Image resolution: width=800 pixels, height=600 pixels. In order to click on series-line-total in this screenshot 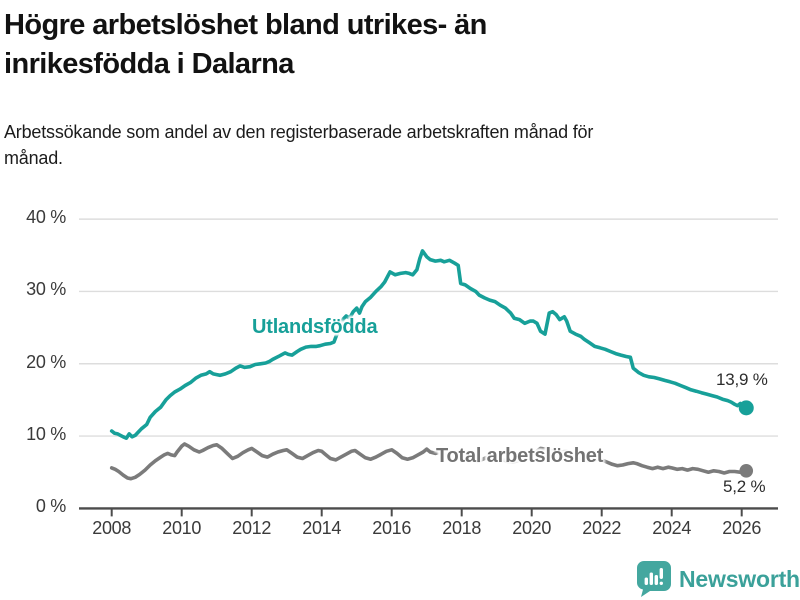, I will do `click(429, 461)`.